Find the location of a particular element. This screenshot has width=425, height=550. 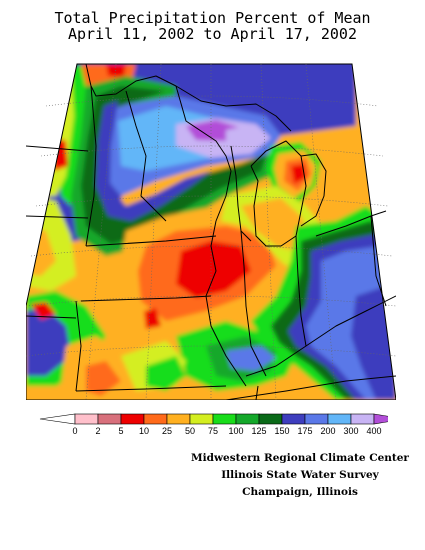

legend-label: 25 is located at coordinates (167, 431).